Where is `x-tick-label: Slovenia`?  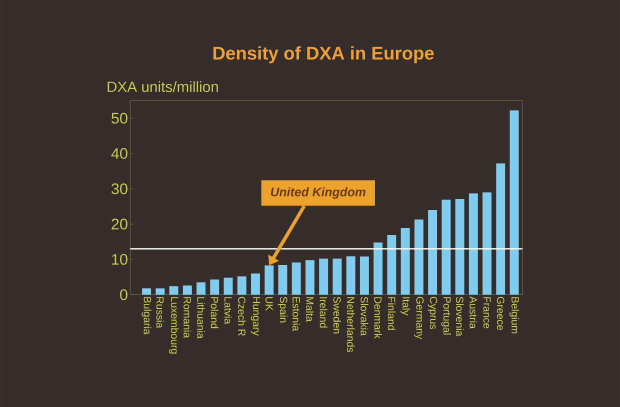 x-tick-label: Slovenia is located at coordinates (460, 316).